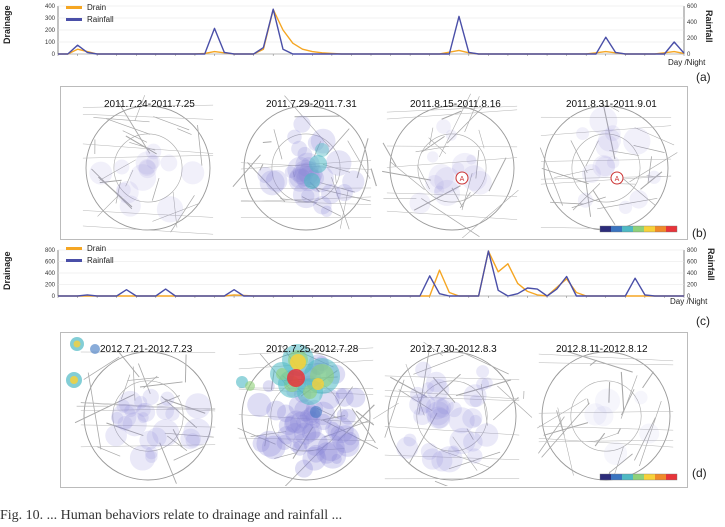  I want to click on y-tick-right: 0, so click(689, 55).